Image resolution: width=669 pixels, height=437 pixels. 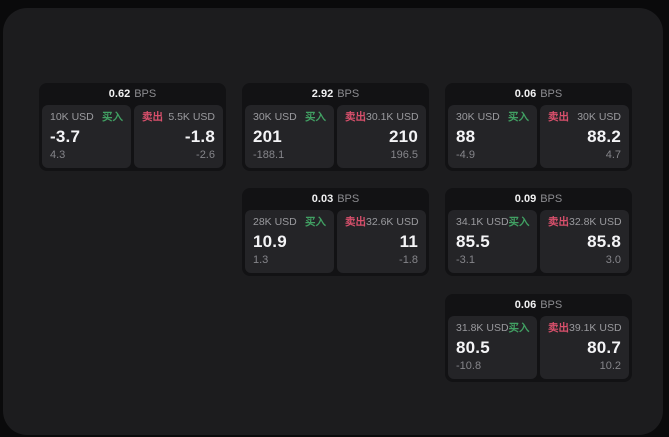 I want to click on buy-tile: 28K USD 买入 10.9 1.3, so click(x=289, y=241).